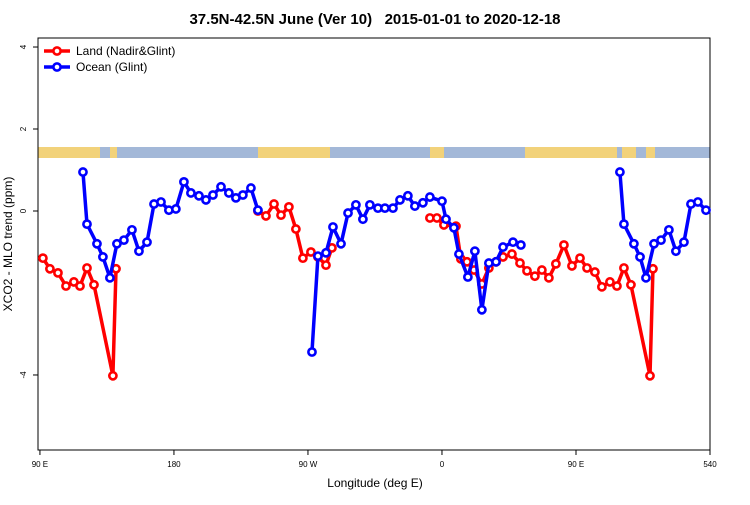  What do you see at coordinates (23, 210) in the screenshot?
I see `y-tick-label: 0` at bounding box center [23, 210].